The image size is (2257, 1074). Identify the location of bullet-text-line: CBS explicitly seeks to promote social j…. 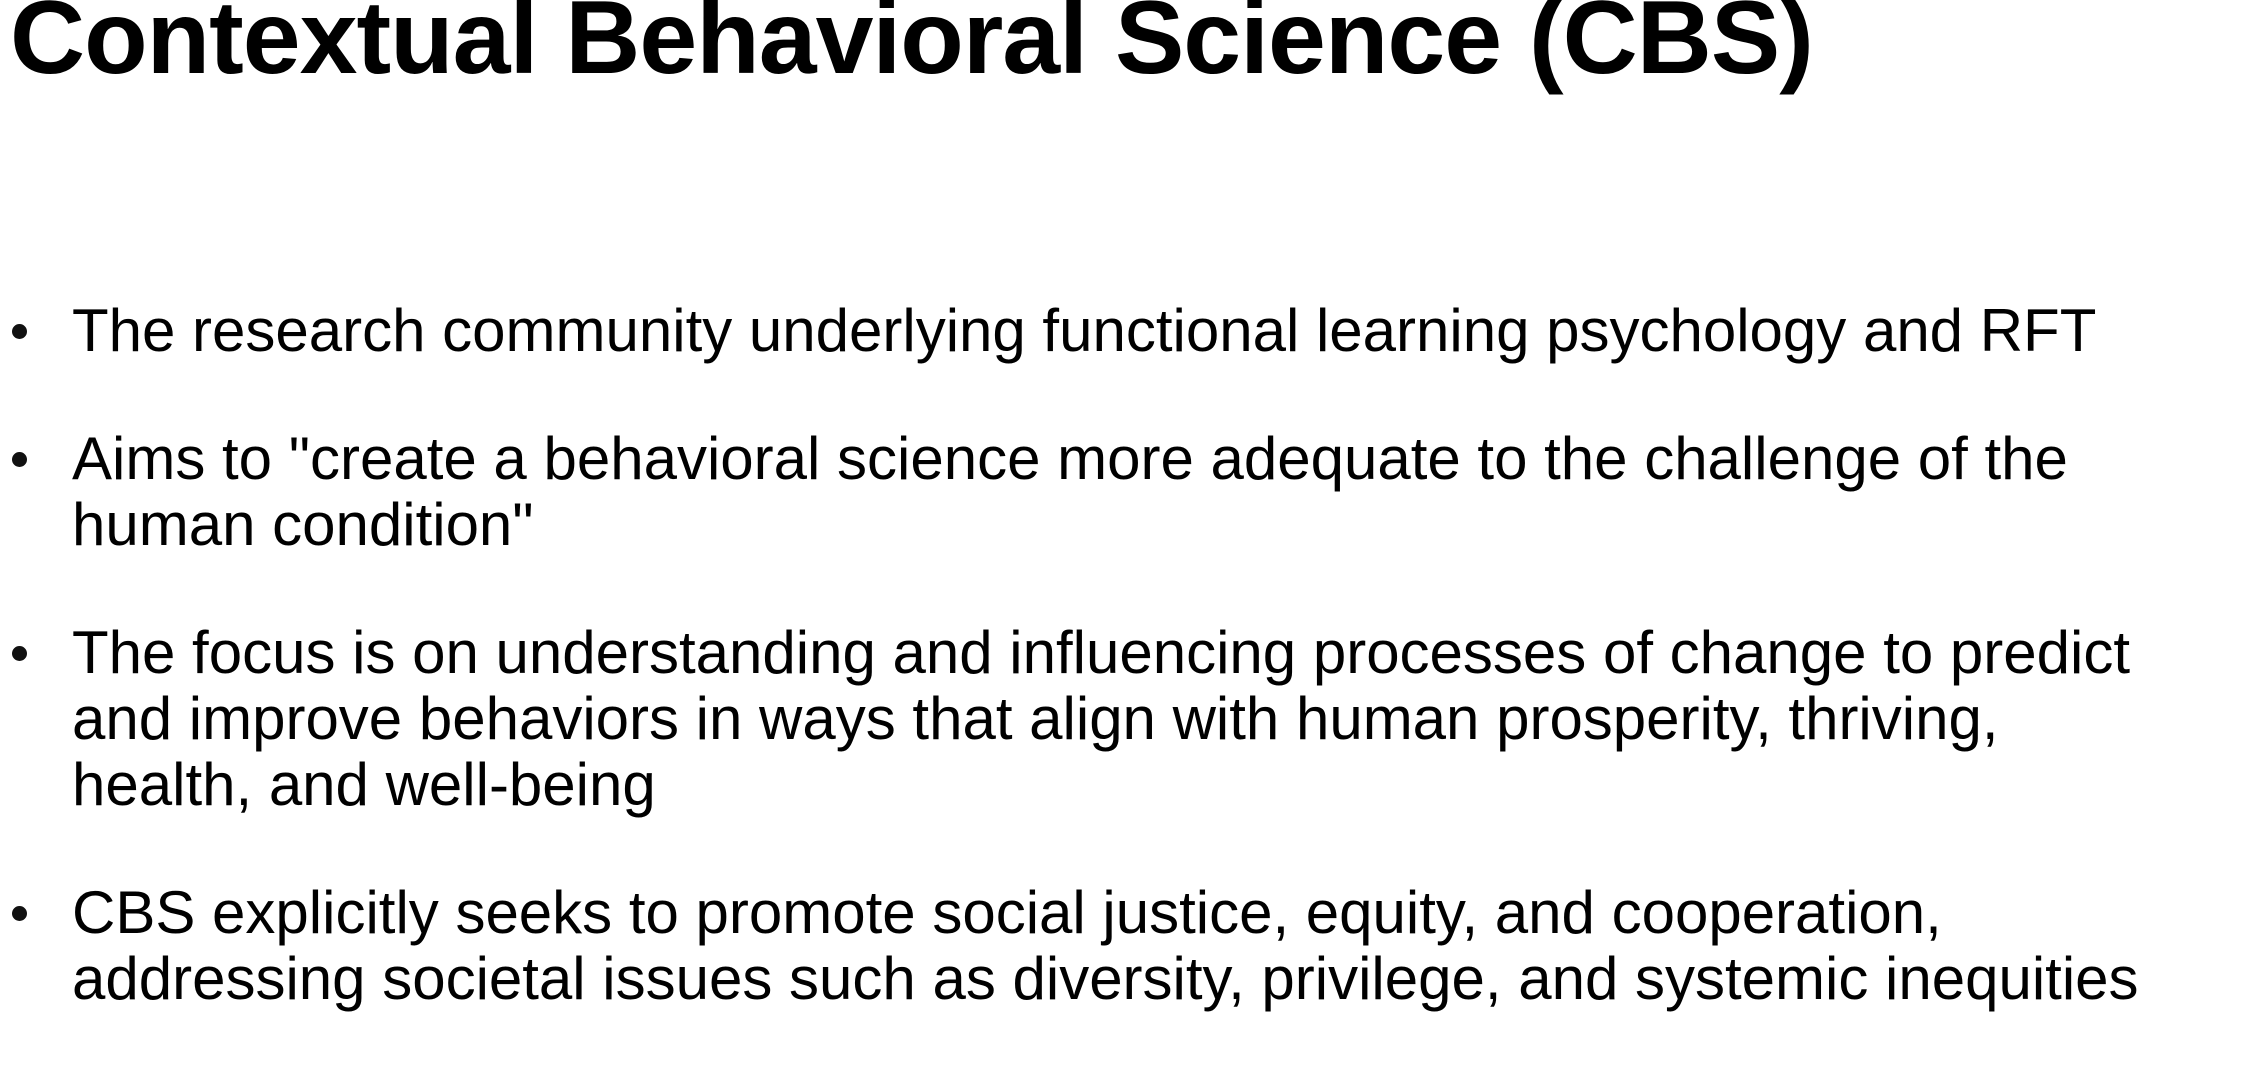
(1007, 912).